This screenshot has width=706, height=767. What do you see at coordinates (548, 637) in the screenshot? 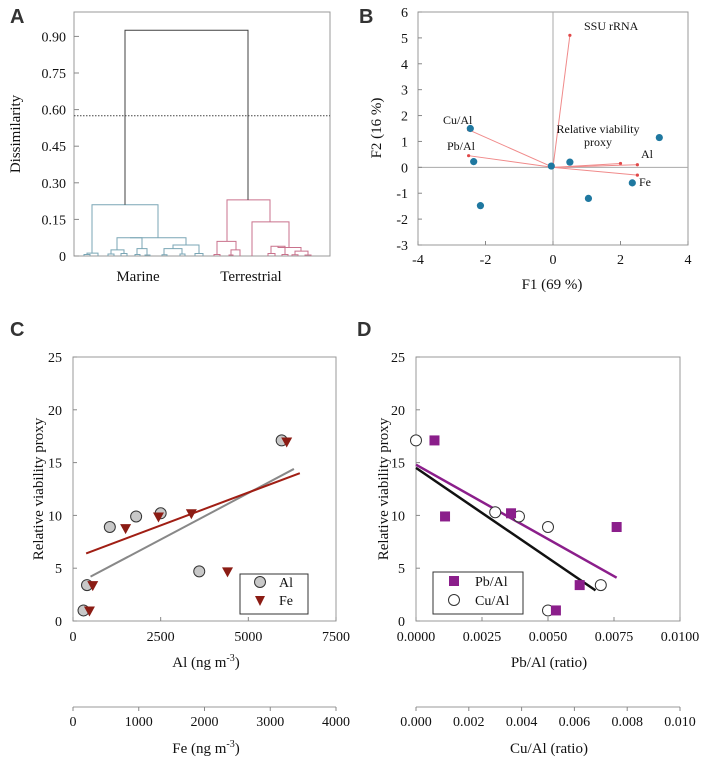
I see `scatter-d-x-tick-label: 0.0050` at bounding box center [548, 637].